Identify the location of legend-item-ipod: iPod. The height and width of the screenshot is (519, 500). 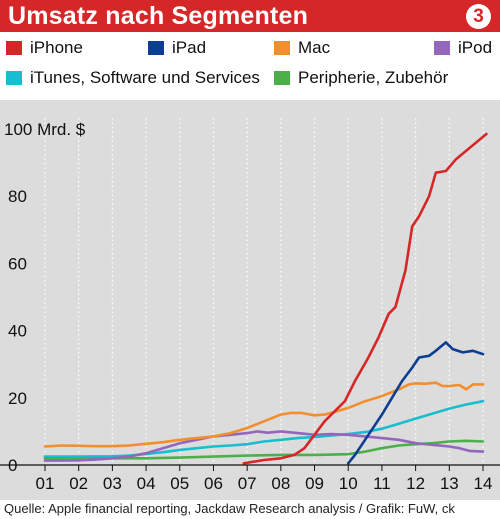
(463, 48).